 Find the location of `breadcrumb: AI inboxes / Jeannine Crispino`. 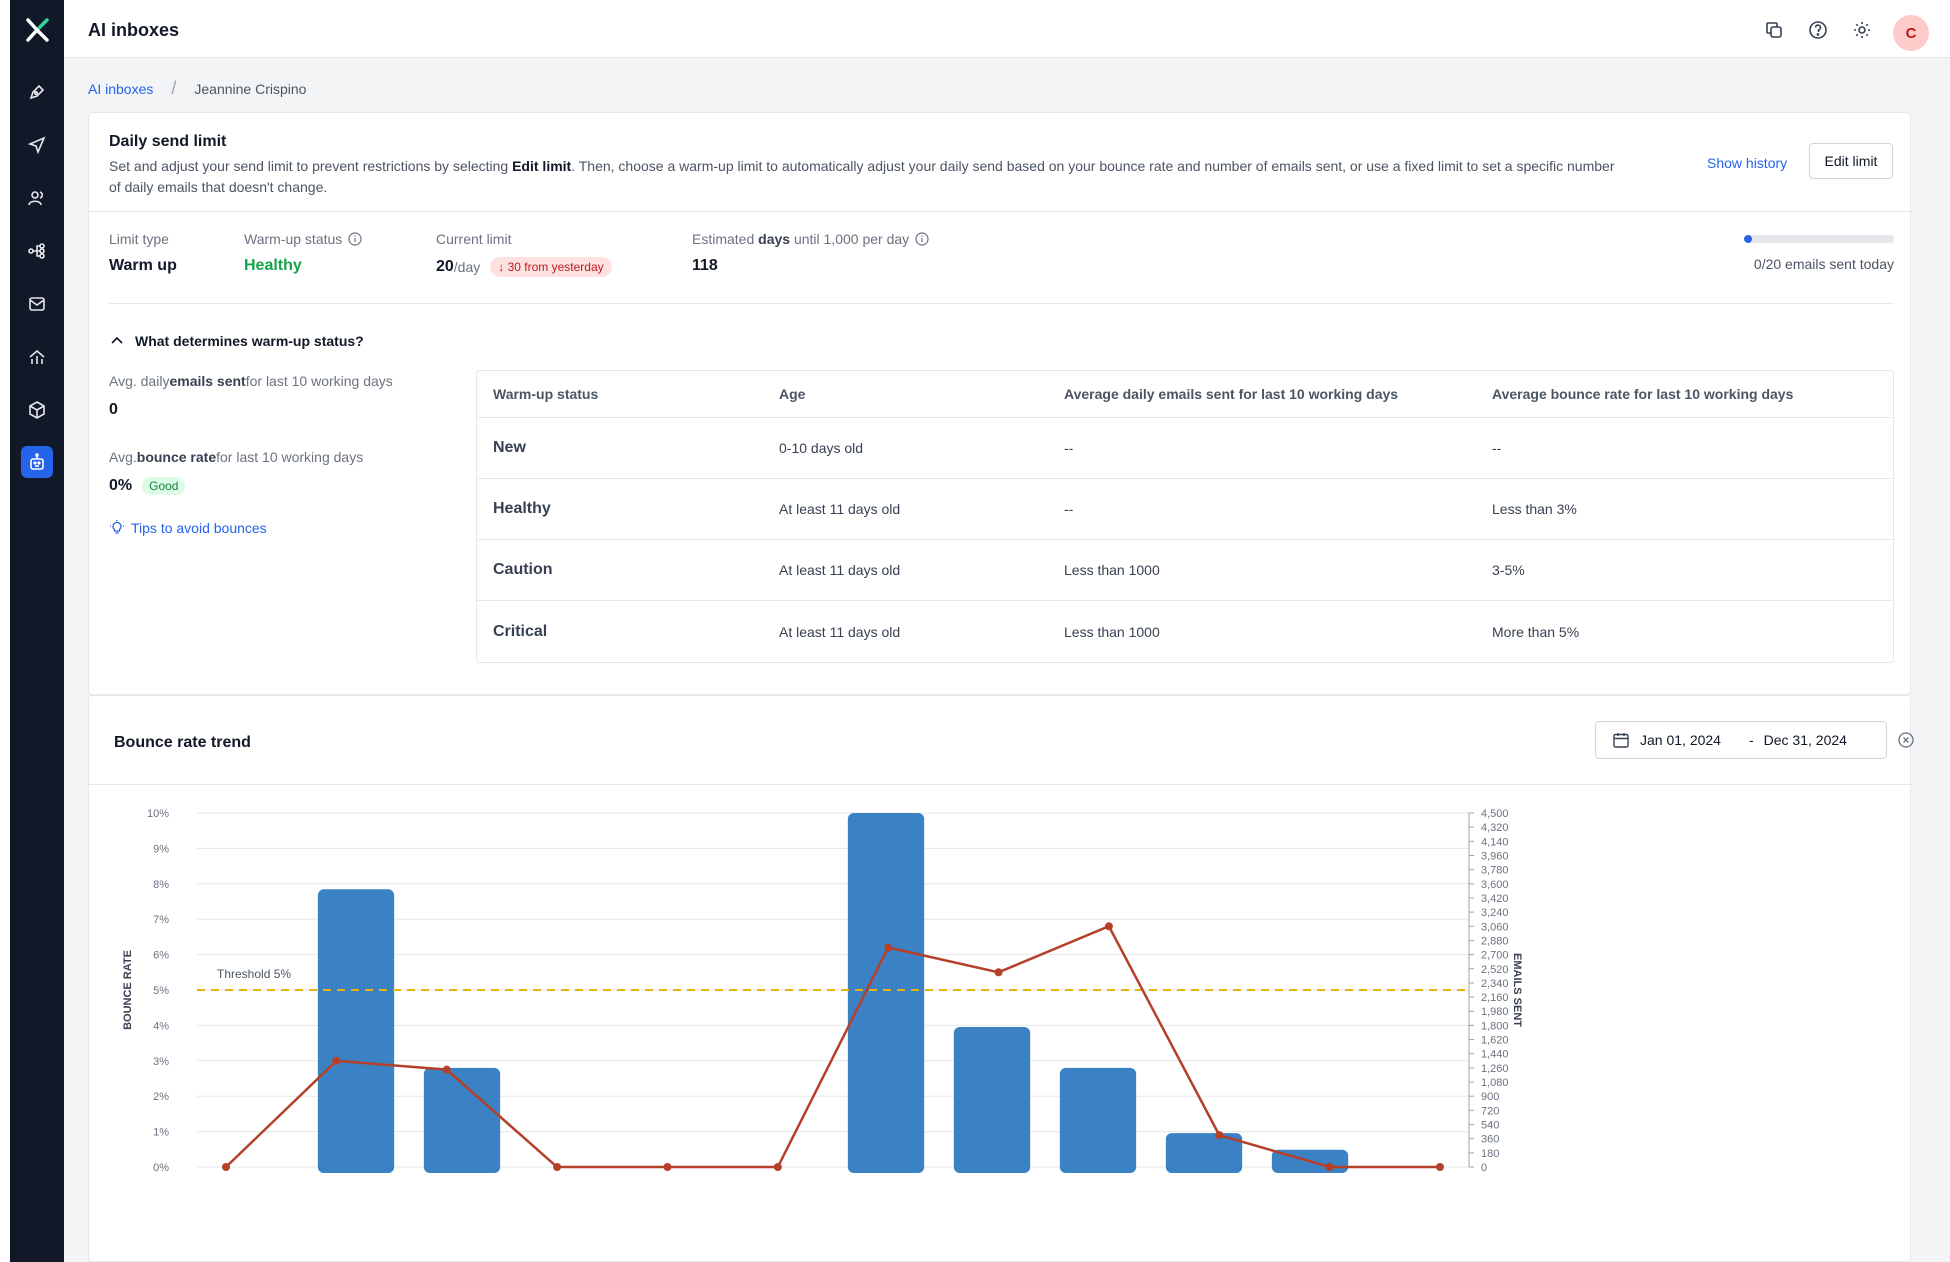

breadcrumb: AI inboxes / Jeannine Crispino is located at coordinates (197, 88).